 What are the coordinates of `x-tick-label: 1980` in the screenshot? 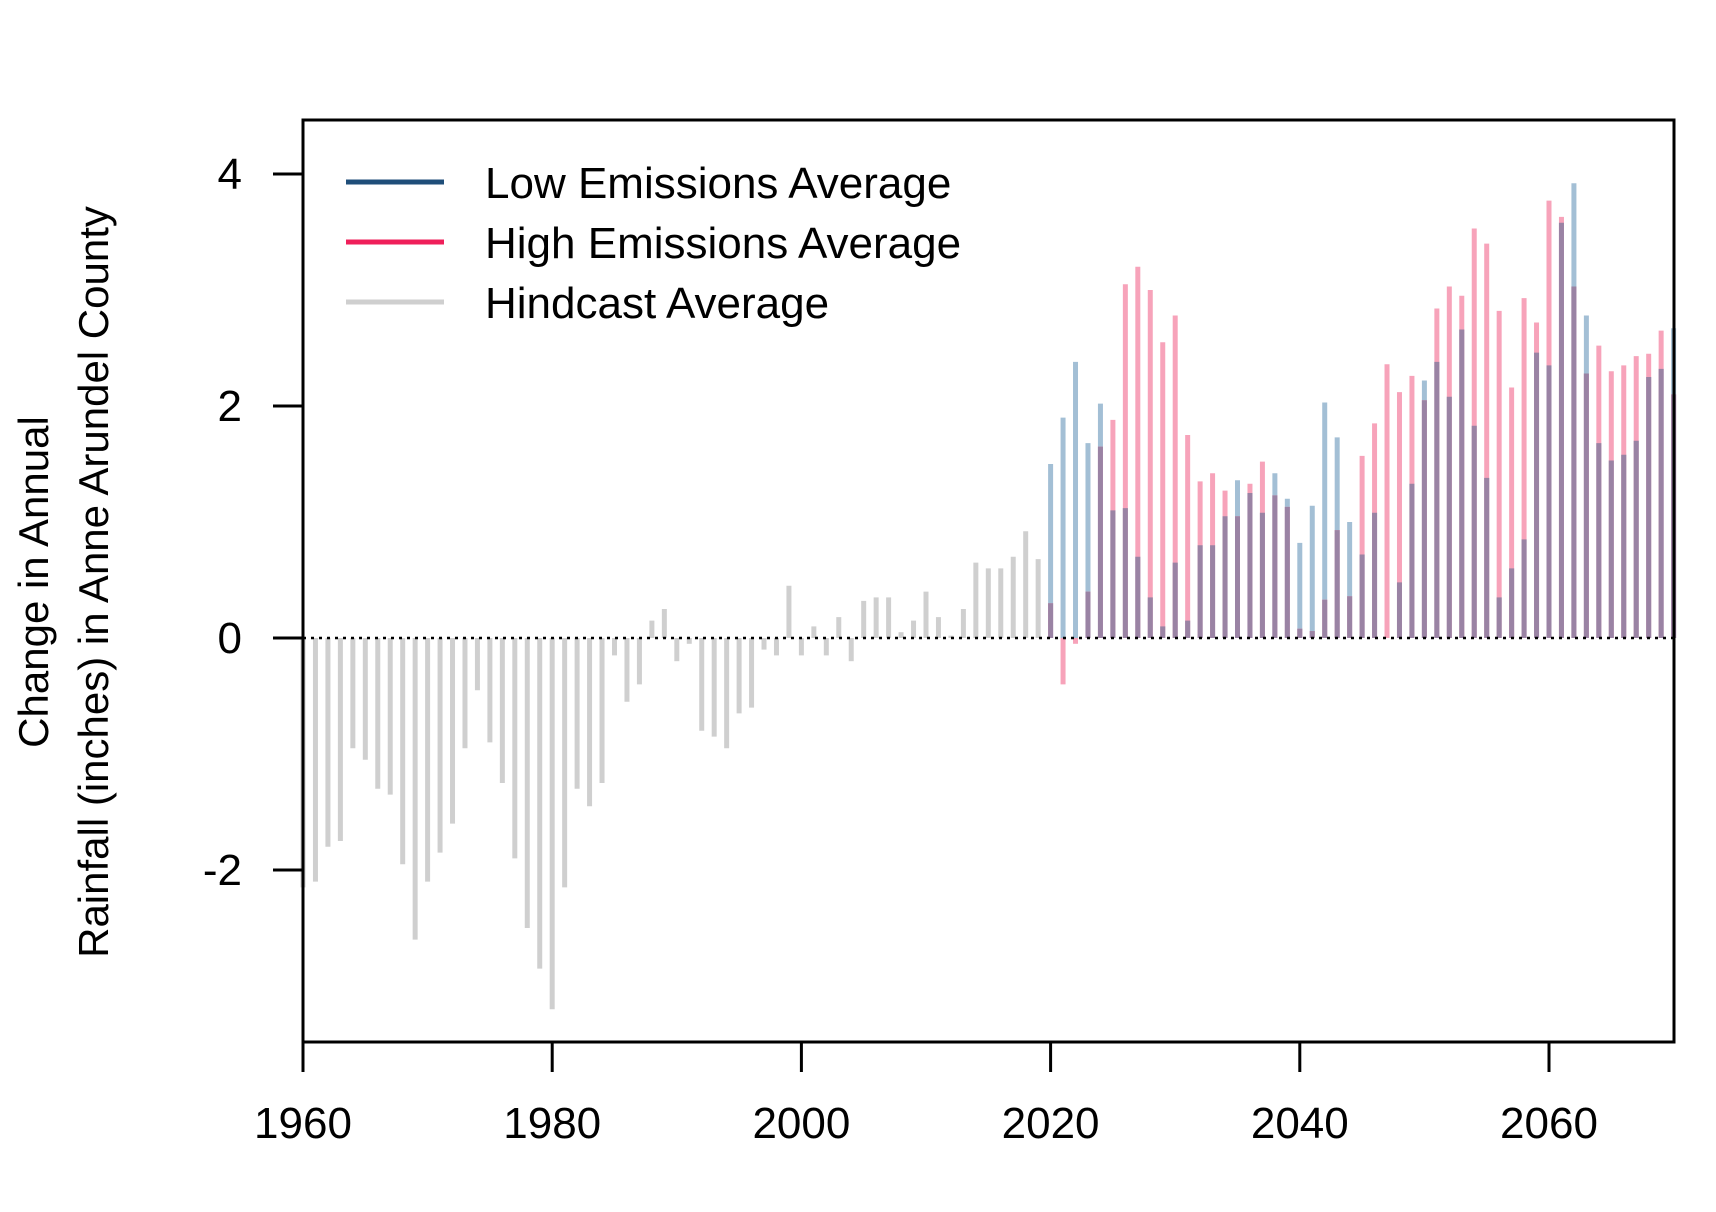 It's located at (552, 1123).